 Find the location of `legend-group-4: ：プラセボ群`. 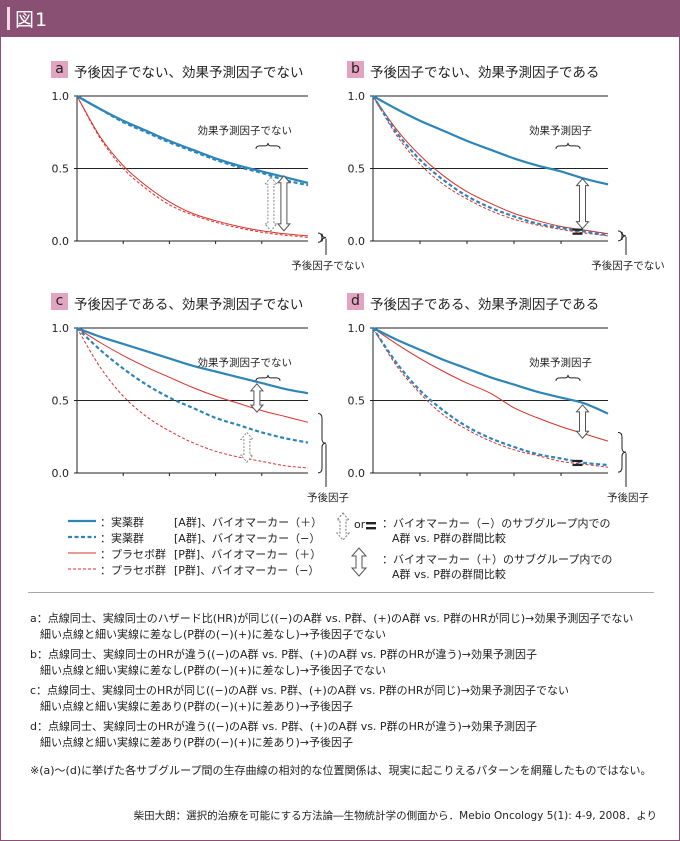

legend-group-4: ：プラセボ群 is located at coordinates (133, 570).